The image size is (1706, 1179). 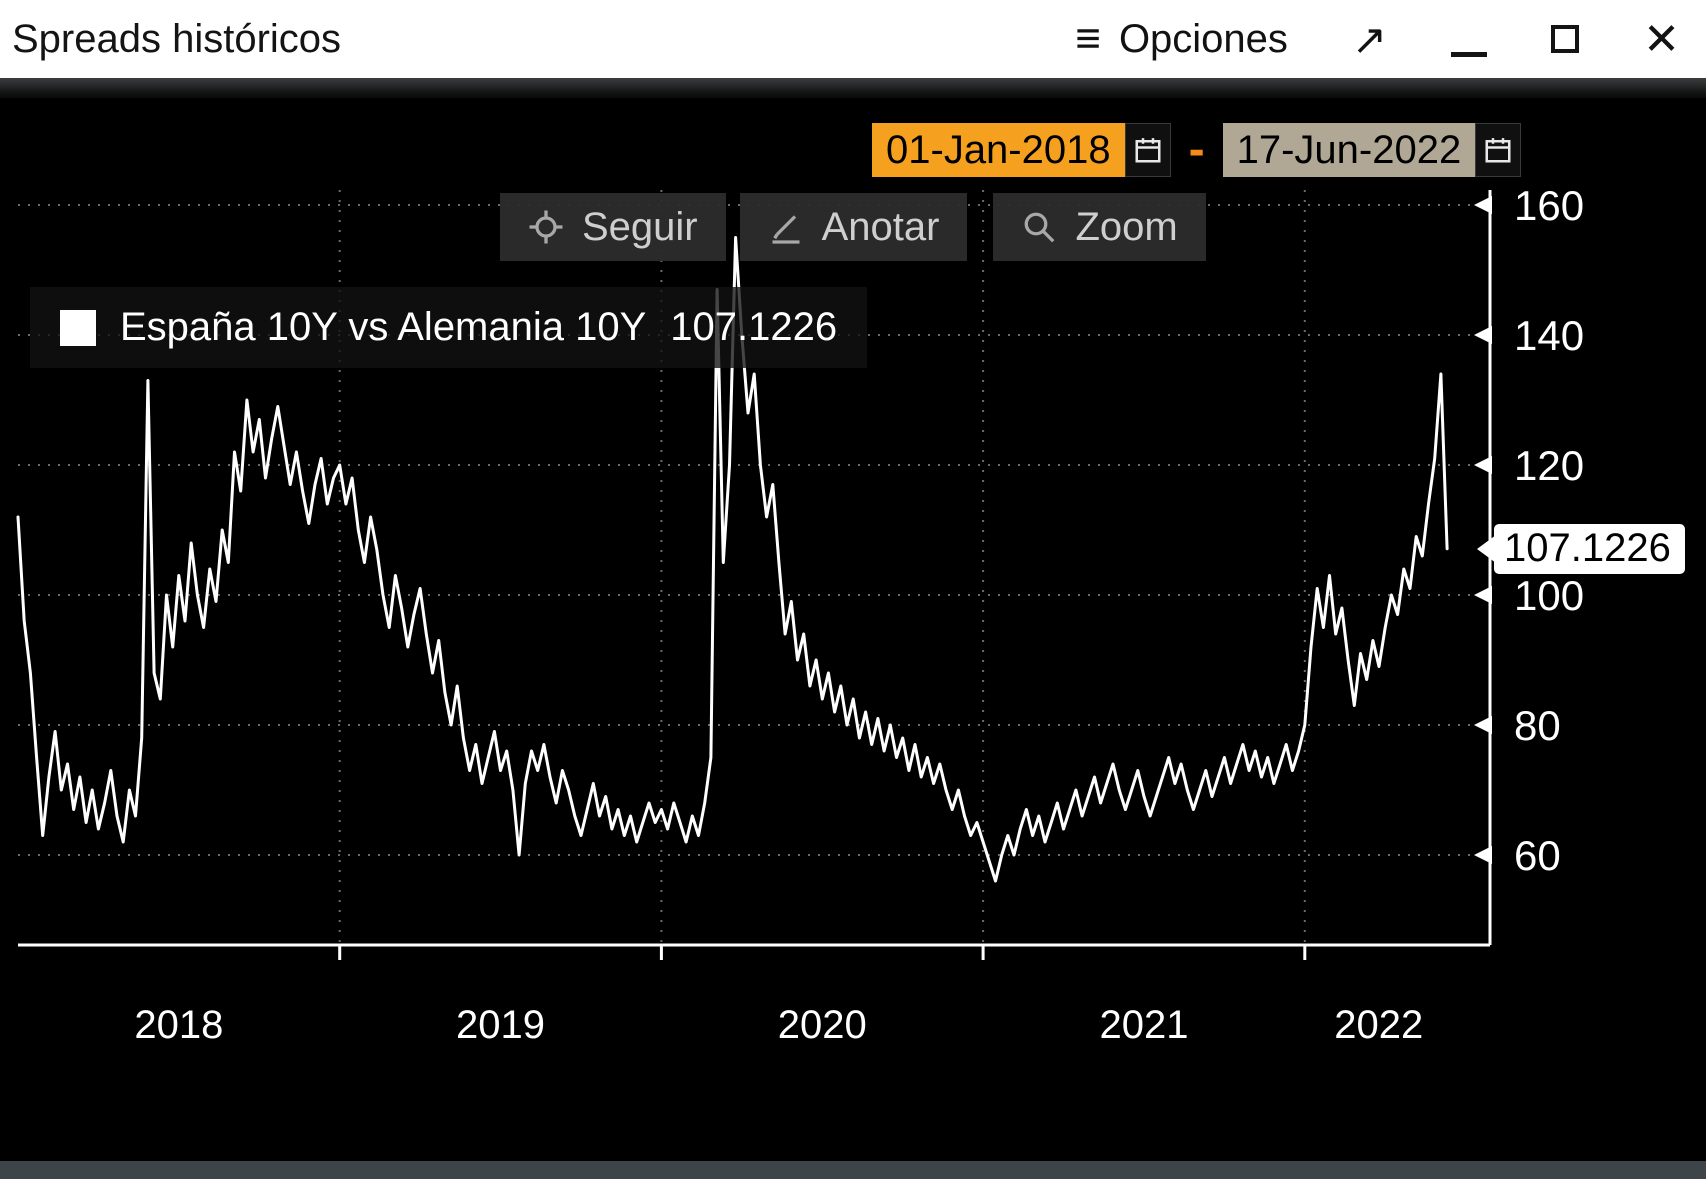 I want to click on svg-text: 2021, so click(x=1143, y=1025).